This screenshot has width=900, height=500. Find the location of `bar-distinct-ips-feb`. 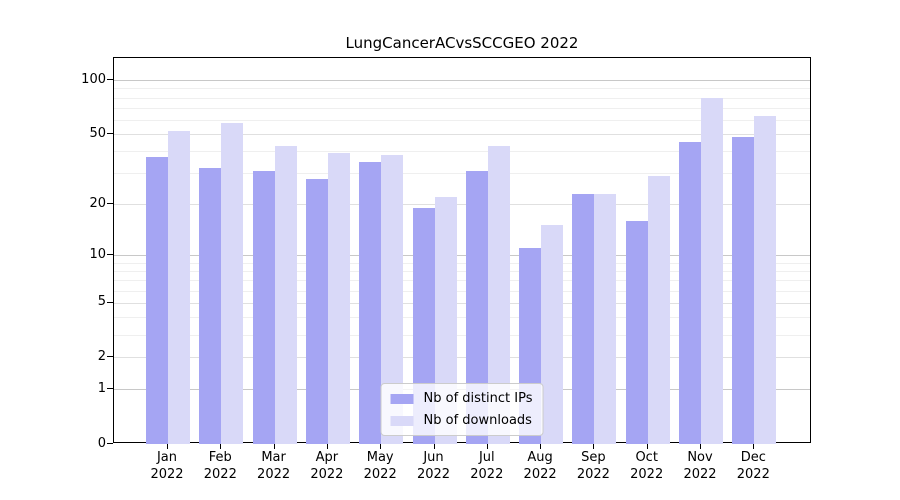

bar-distinct-ips-feb is located at coordinates (210, 306).